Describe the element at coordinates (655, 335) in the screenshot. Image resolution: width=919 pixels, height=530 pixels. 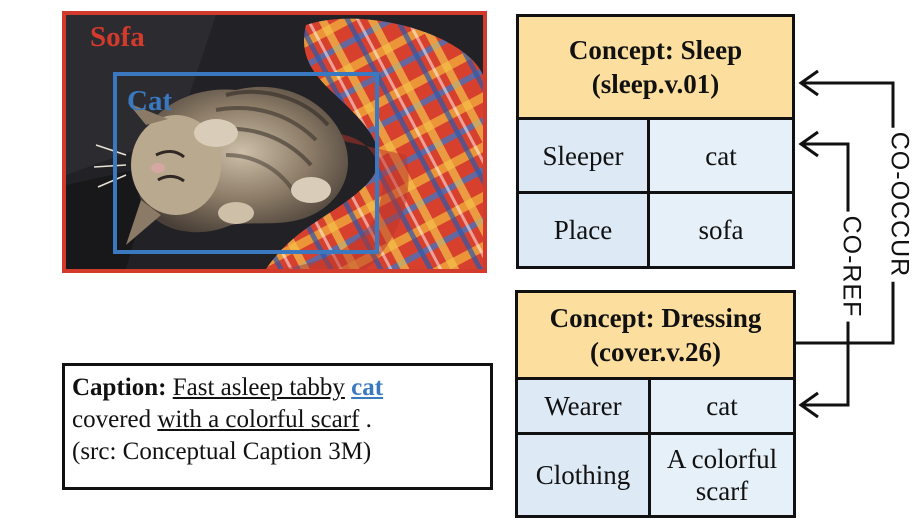
I see `frame-dressing-header: Concept: Dressing (cover.v.26)` at that location.